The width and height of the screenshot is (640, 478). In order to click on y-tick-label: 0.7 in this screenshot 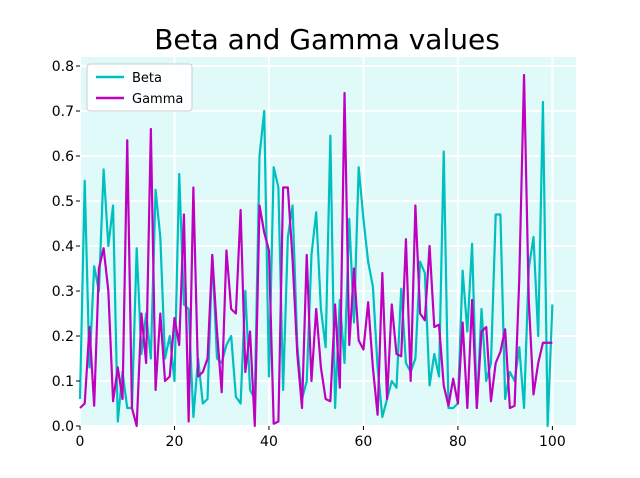, I will do `click(63, 112)`.